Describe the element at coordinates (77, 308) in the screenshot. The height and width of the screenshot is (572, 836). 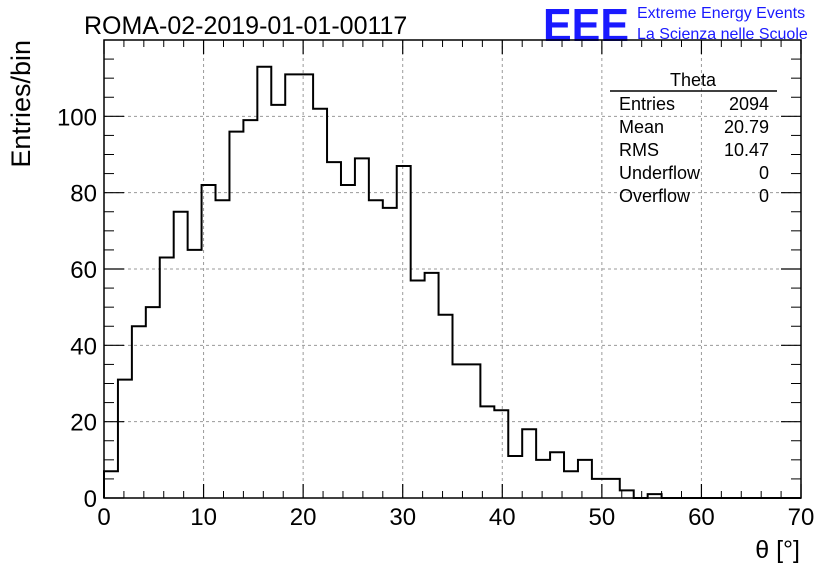
I see `y-tick-labels: 0 20 40 60 80 100` at that location.